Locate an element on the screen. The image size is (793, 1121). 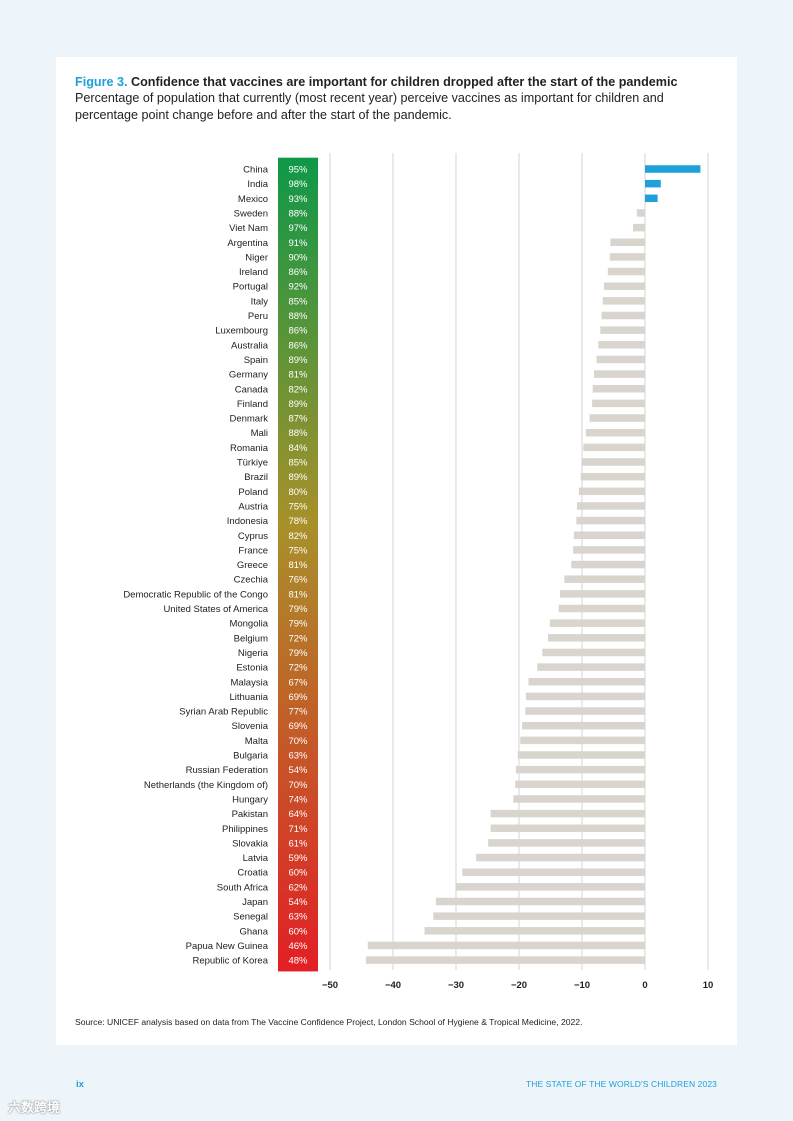
country-label: Belgium is located at coordinates (251, 638).